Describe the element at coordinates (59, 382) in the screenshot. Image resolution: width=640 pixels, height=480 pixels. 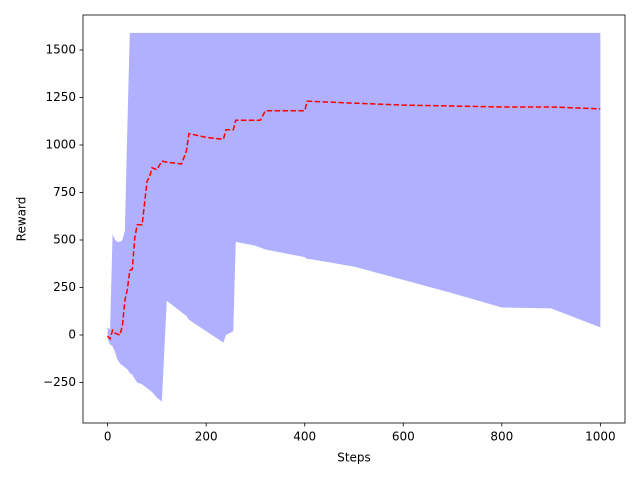
I see `y-tick-label: −250` at that location.